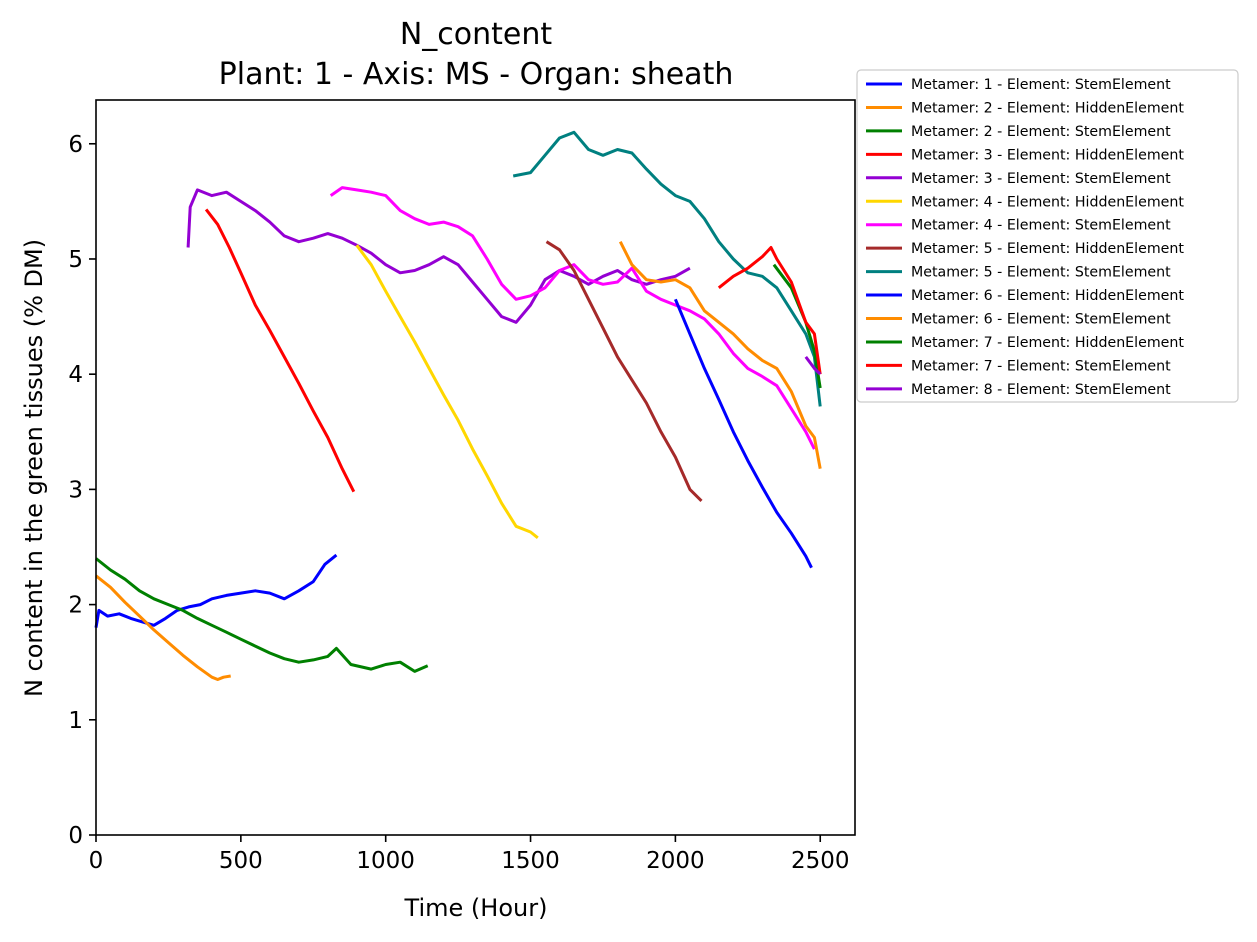 The width and height of the screenshot is (1257, 942). I want to click on legend-label-7: Metamer: 4 - Element: StemElement, so click(1041, 226).